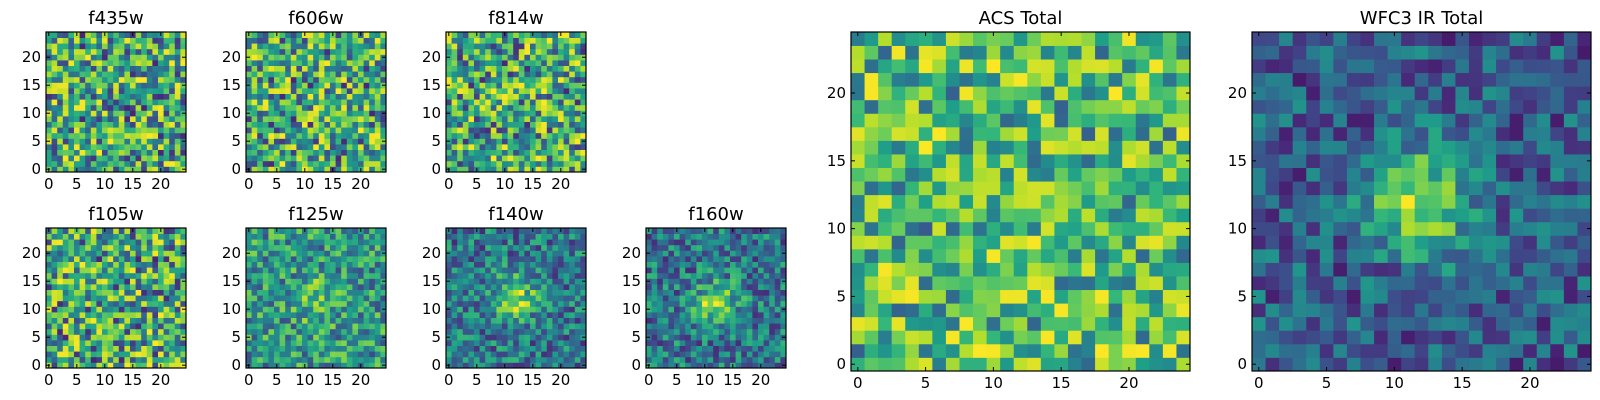 This screenshot has width=1600, height=400. I want to click on panel-title: f125w, so click(315, 214).